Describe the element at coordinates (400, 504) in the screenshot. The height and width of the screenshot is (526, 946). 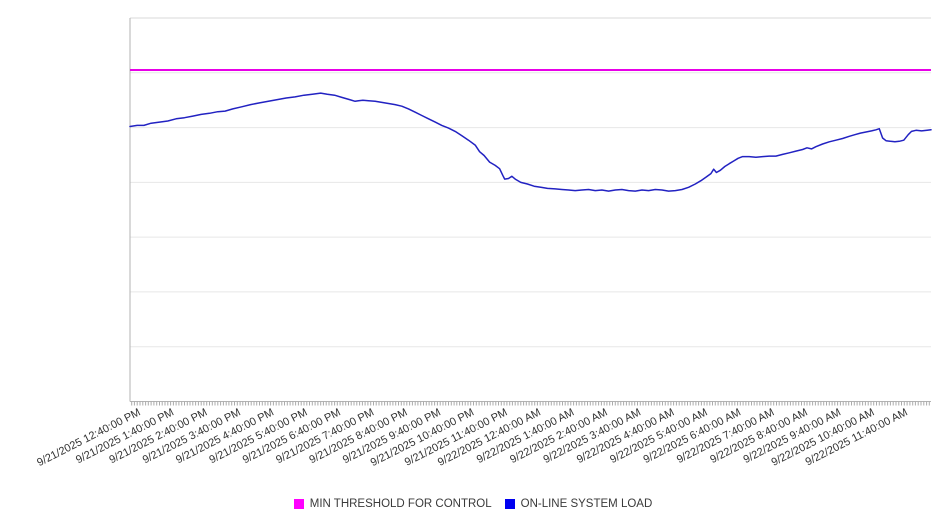
I see `min-threshold-legend-label: MIN THRESHOLD FOR CONTROL` at that location.